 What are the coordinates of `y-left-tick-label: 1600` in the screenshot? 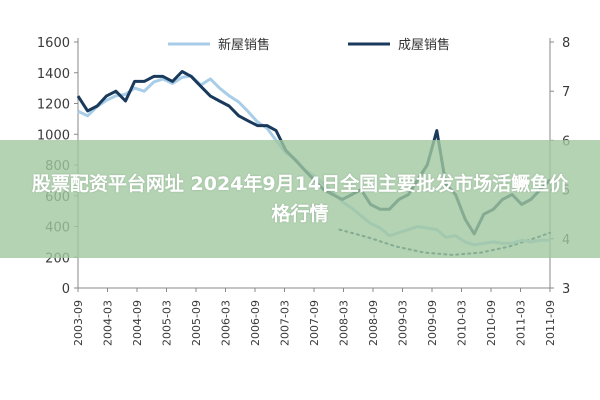 It's located at (53, 43).